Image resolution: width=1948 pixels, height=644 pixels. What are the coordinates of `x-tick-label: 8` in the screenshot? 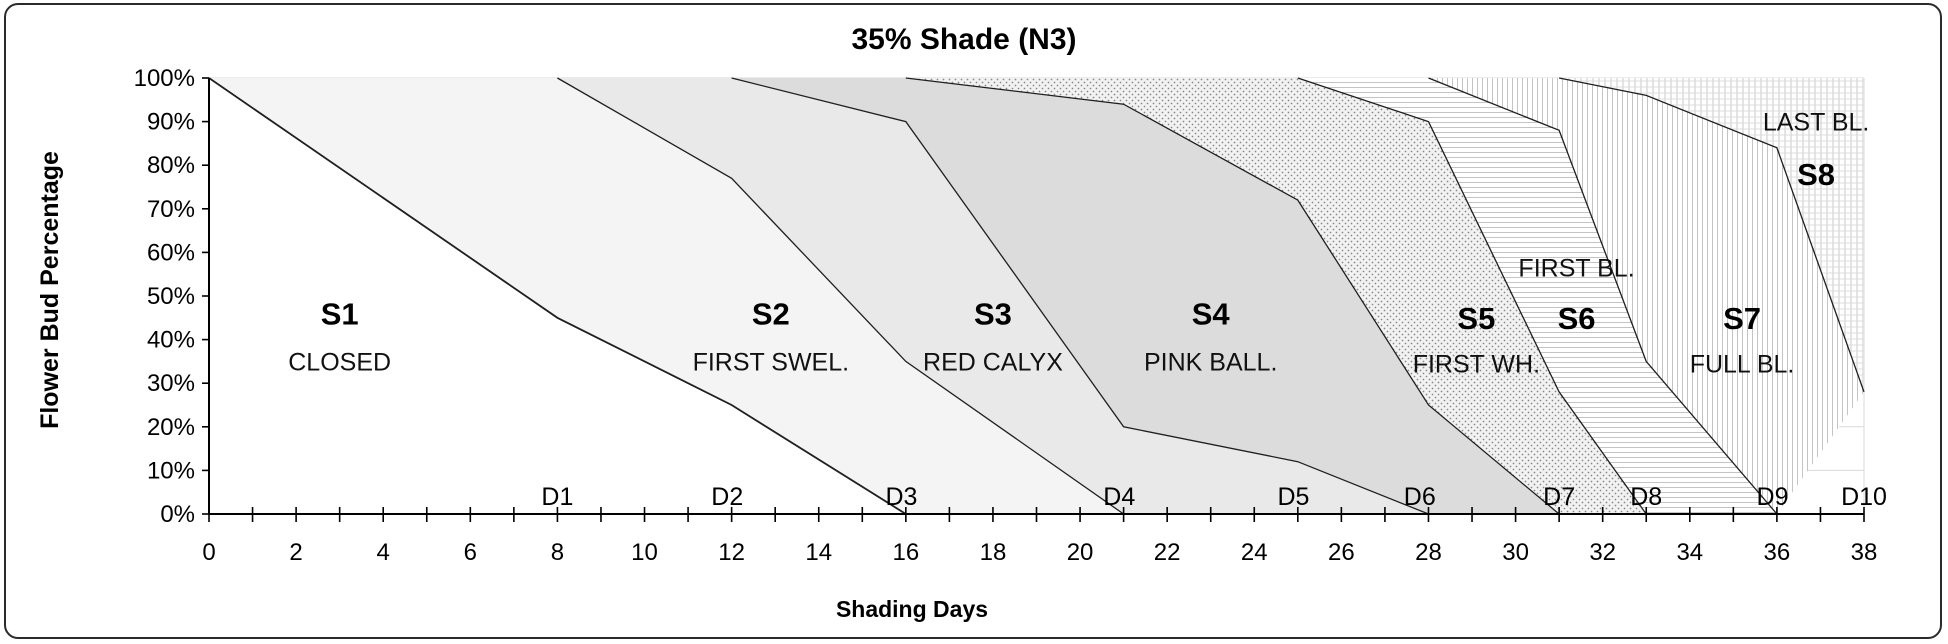 It's located at (557, 552).